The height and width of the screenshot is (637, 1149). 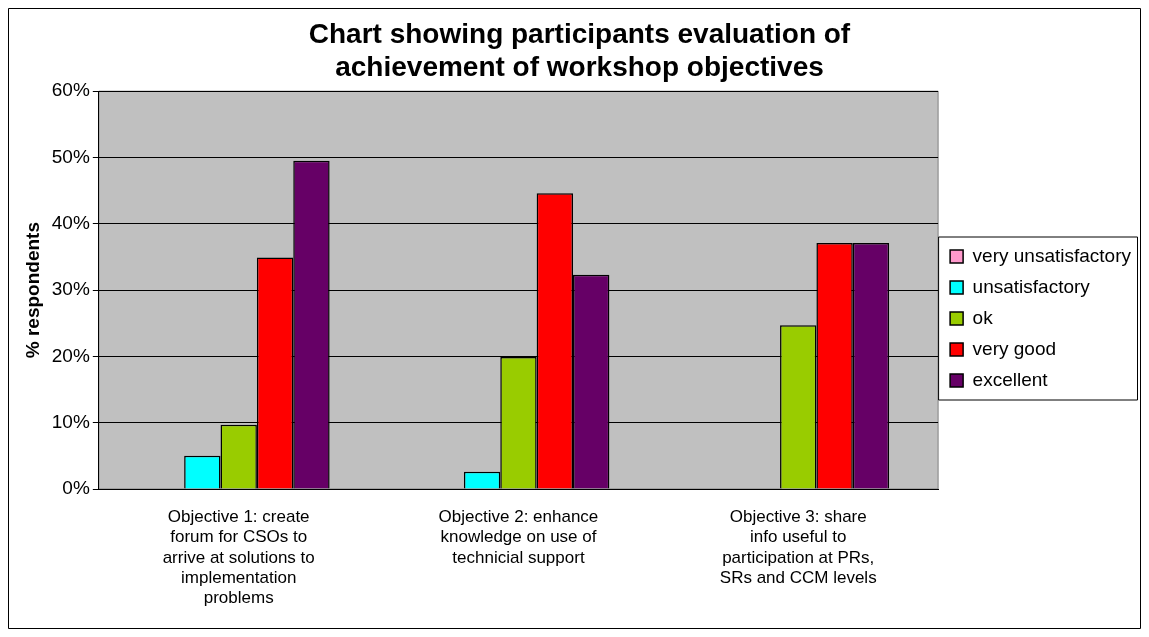 I want to click on y-tick-label: 40%, so click(x=70, y=223).